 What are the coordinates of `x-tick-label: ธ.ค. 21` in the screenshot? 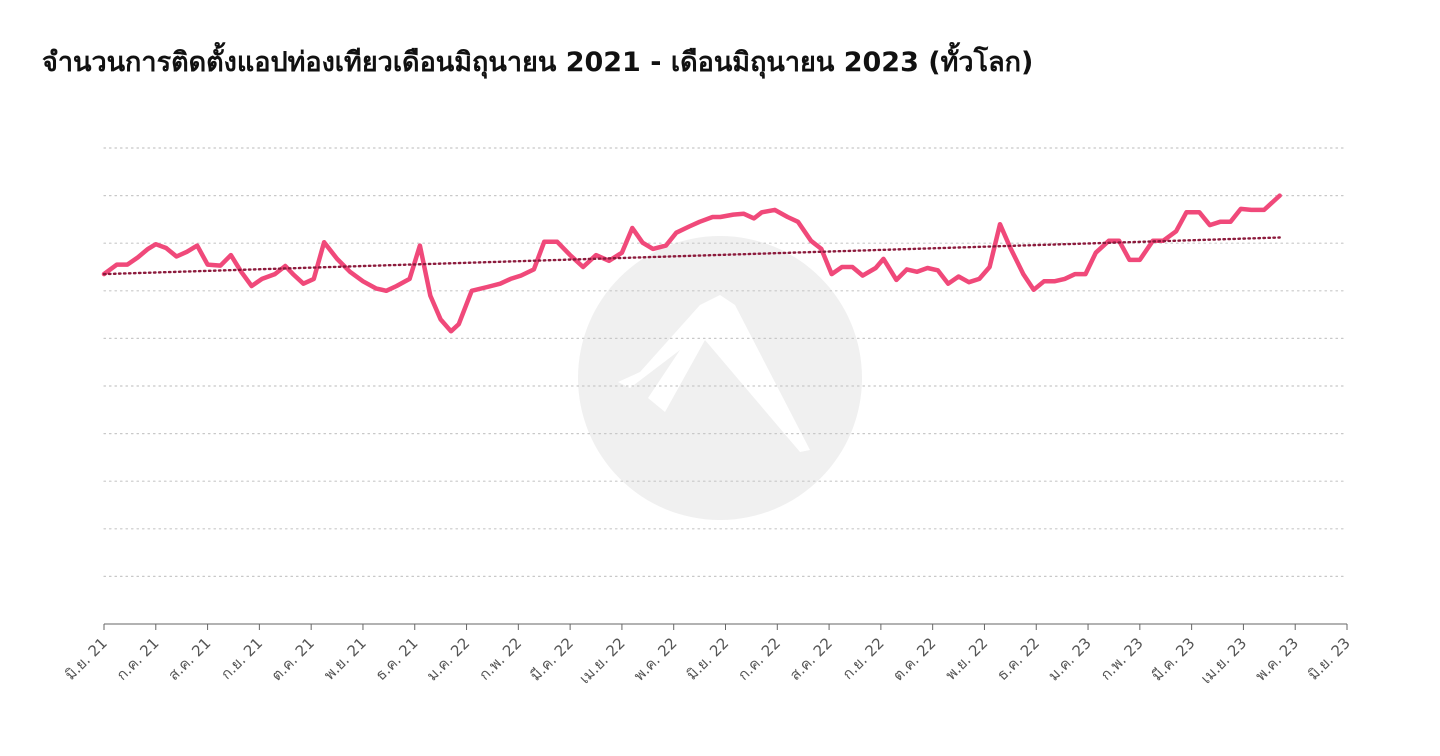 It's located at (397, 659).